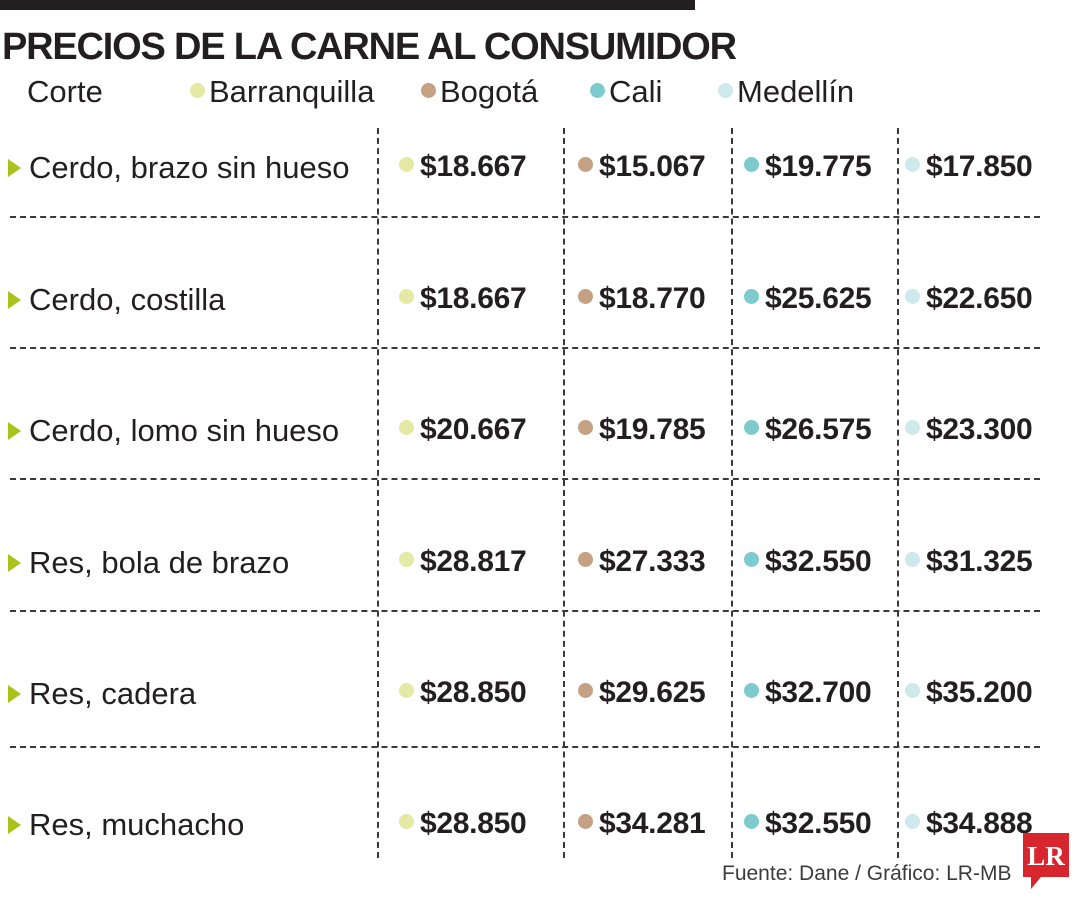 This screenshot has width=1080, height=900. What do you see at coordinates (636, 91) in the screenshot?
I see `legend-label: Cali` at bounding box center [636, 91].